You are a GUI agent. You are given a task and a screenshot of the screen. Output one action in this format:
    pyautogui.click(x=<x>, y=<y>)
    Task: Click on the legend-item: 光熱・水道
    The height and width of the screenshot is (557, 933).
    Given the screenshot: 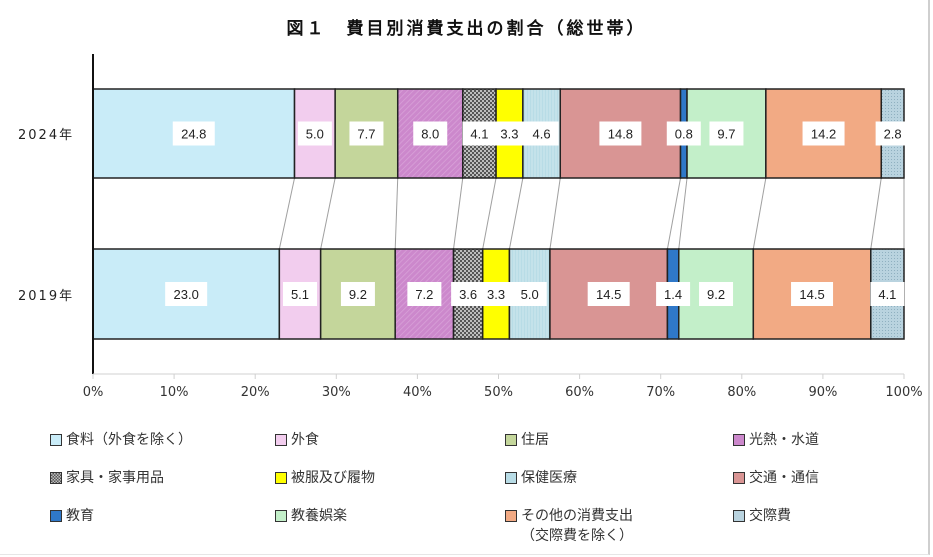 What is the action you would take?
    pyautogui.click(x=776, y=440)
    